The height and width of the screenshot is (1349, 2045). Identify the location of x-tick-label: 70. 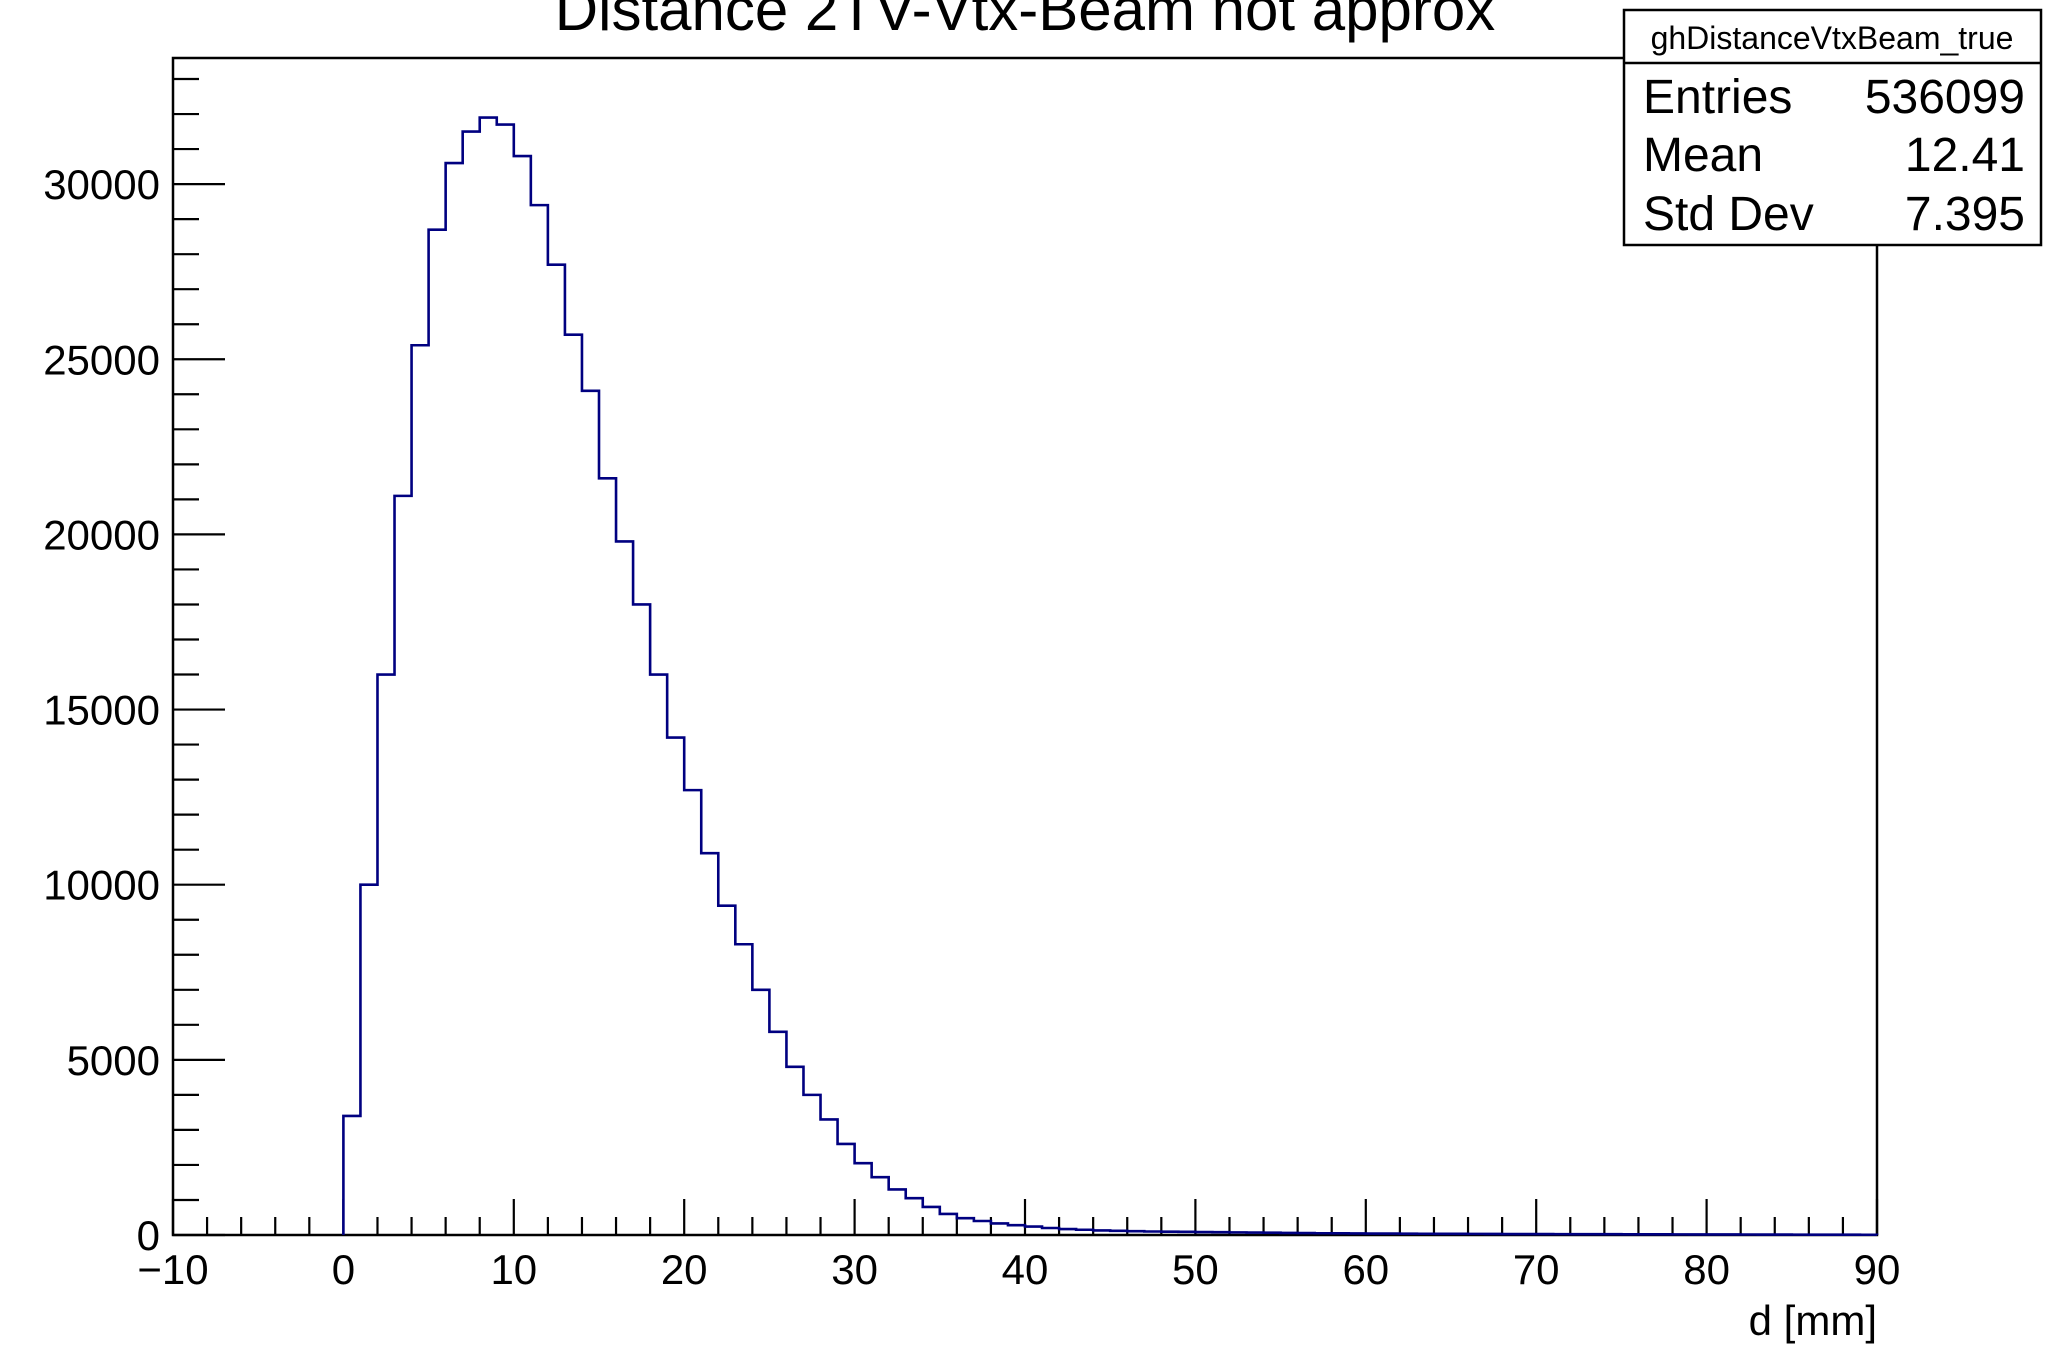
(1536, 1269).